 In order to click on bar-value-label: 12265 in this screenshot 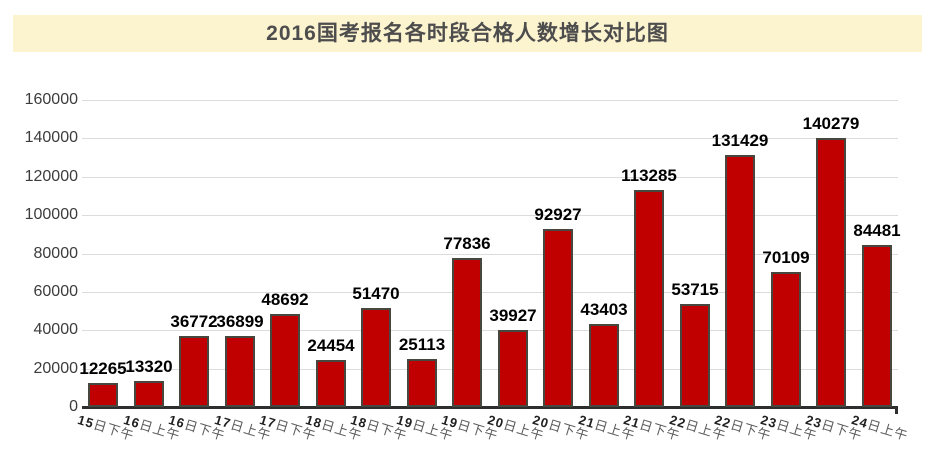, I will do `click(103, 368)`.